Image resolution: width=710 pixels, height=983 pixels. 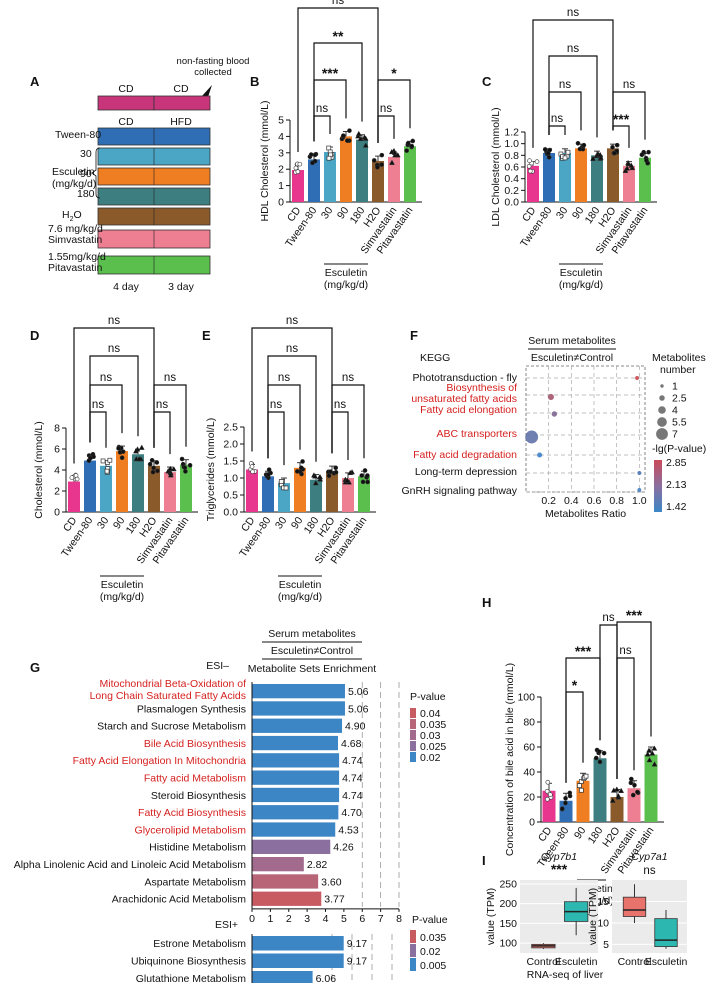 What do you see at coordinates (86, 154) in the screenshot?
I see `dose30-label: 30` at bounding box center [86, 154].